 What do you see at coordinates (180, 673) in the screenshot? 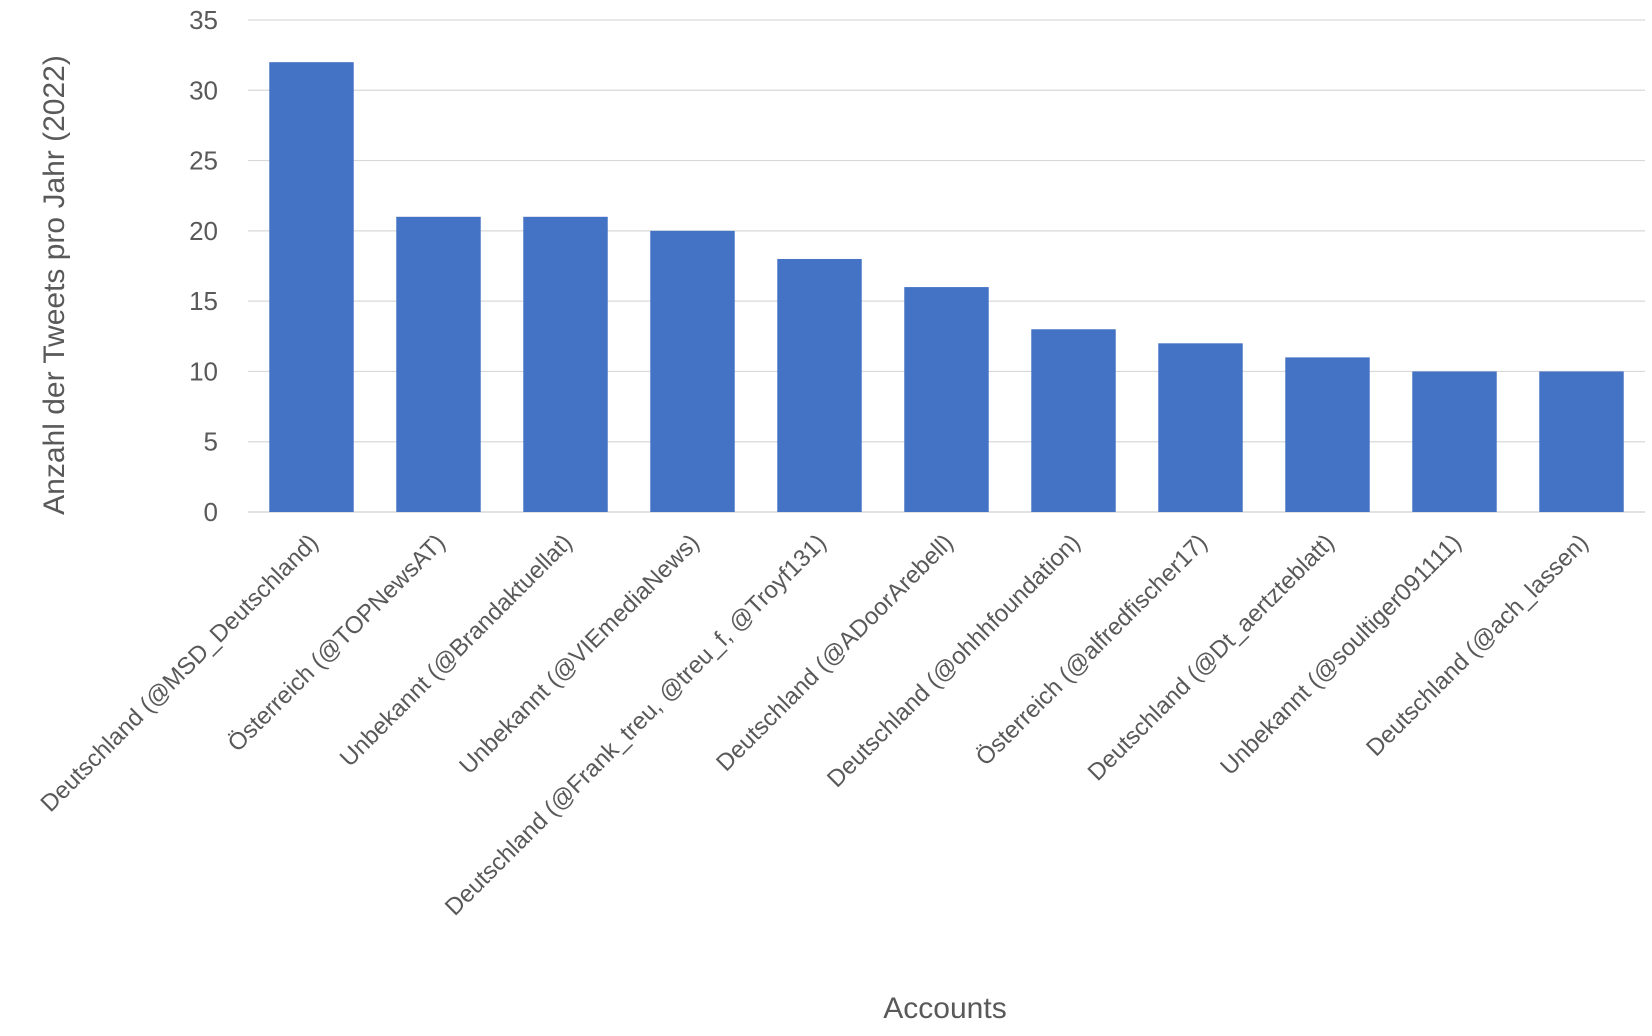
I see `x-tick-label: Deutschland (@MSD_Deutschland)` at bounding box center [180, 673].